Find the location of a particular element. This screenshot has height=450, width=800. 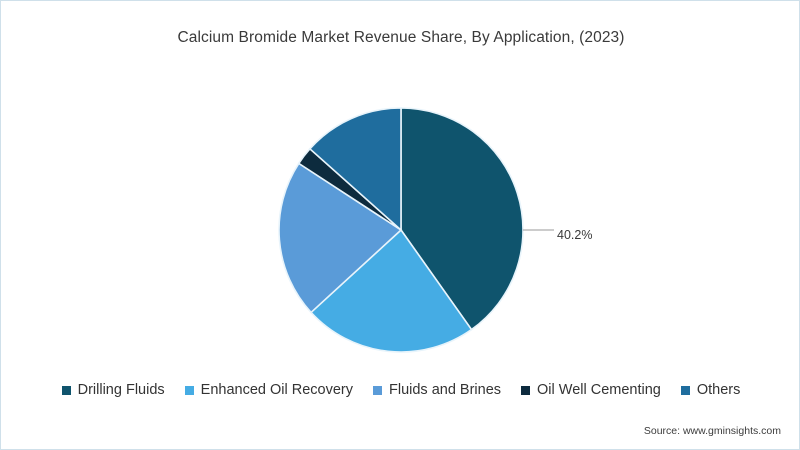

legend-item: Fluids and Brines is located at coordinates (437, 389).